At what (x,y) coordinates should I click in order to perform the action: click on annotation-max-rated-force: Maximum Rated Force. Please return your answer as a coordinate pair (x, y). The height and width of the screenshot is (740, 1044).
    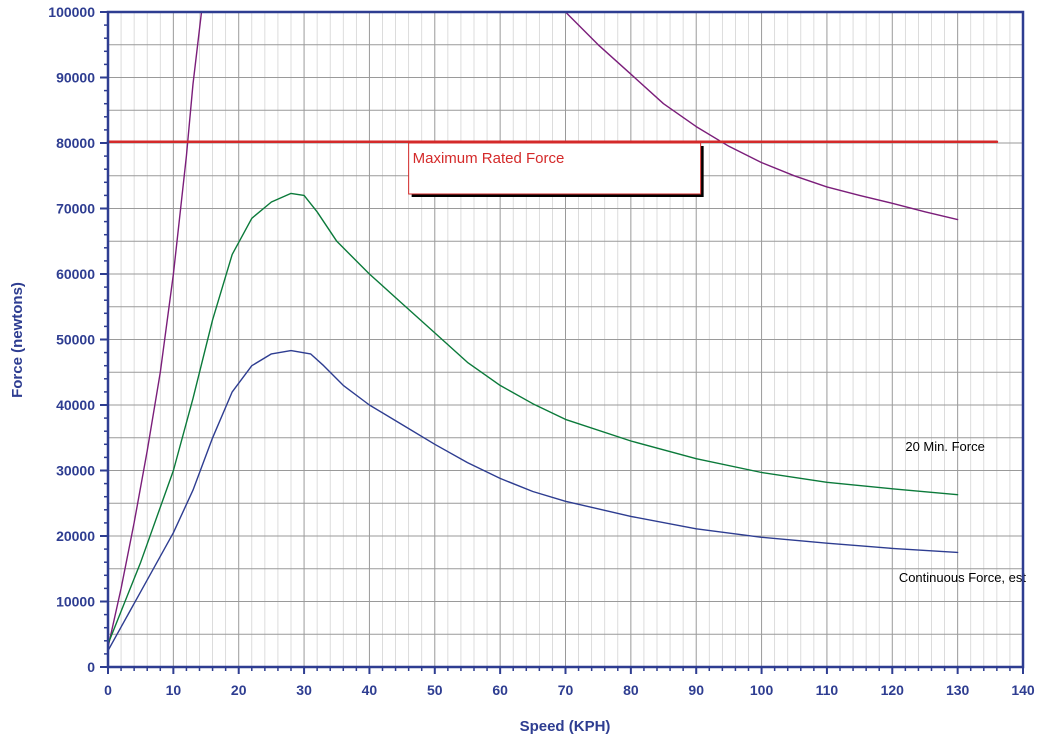
    Looking at the image, I should click on (489, 158).